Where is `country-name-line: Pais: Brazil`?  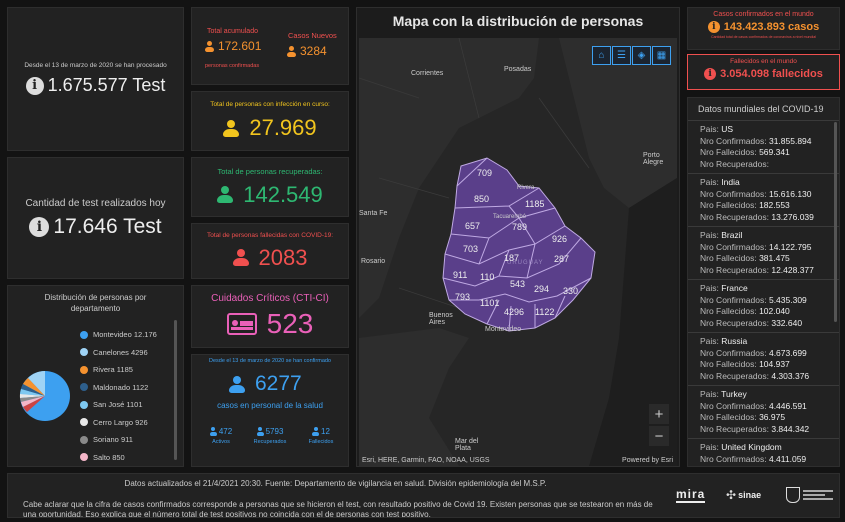
country-name-line: Pais: Brazil is located at coordinates (721, 235).